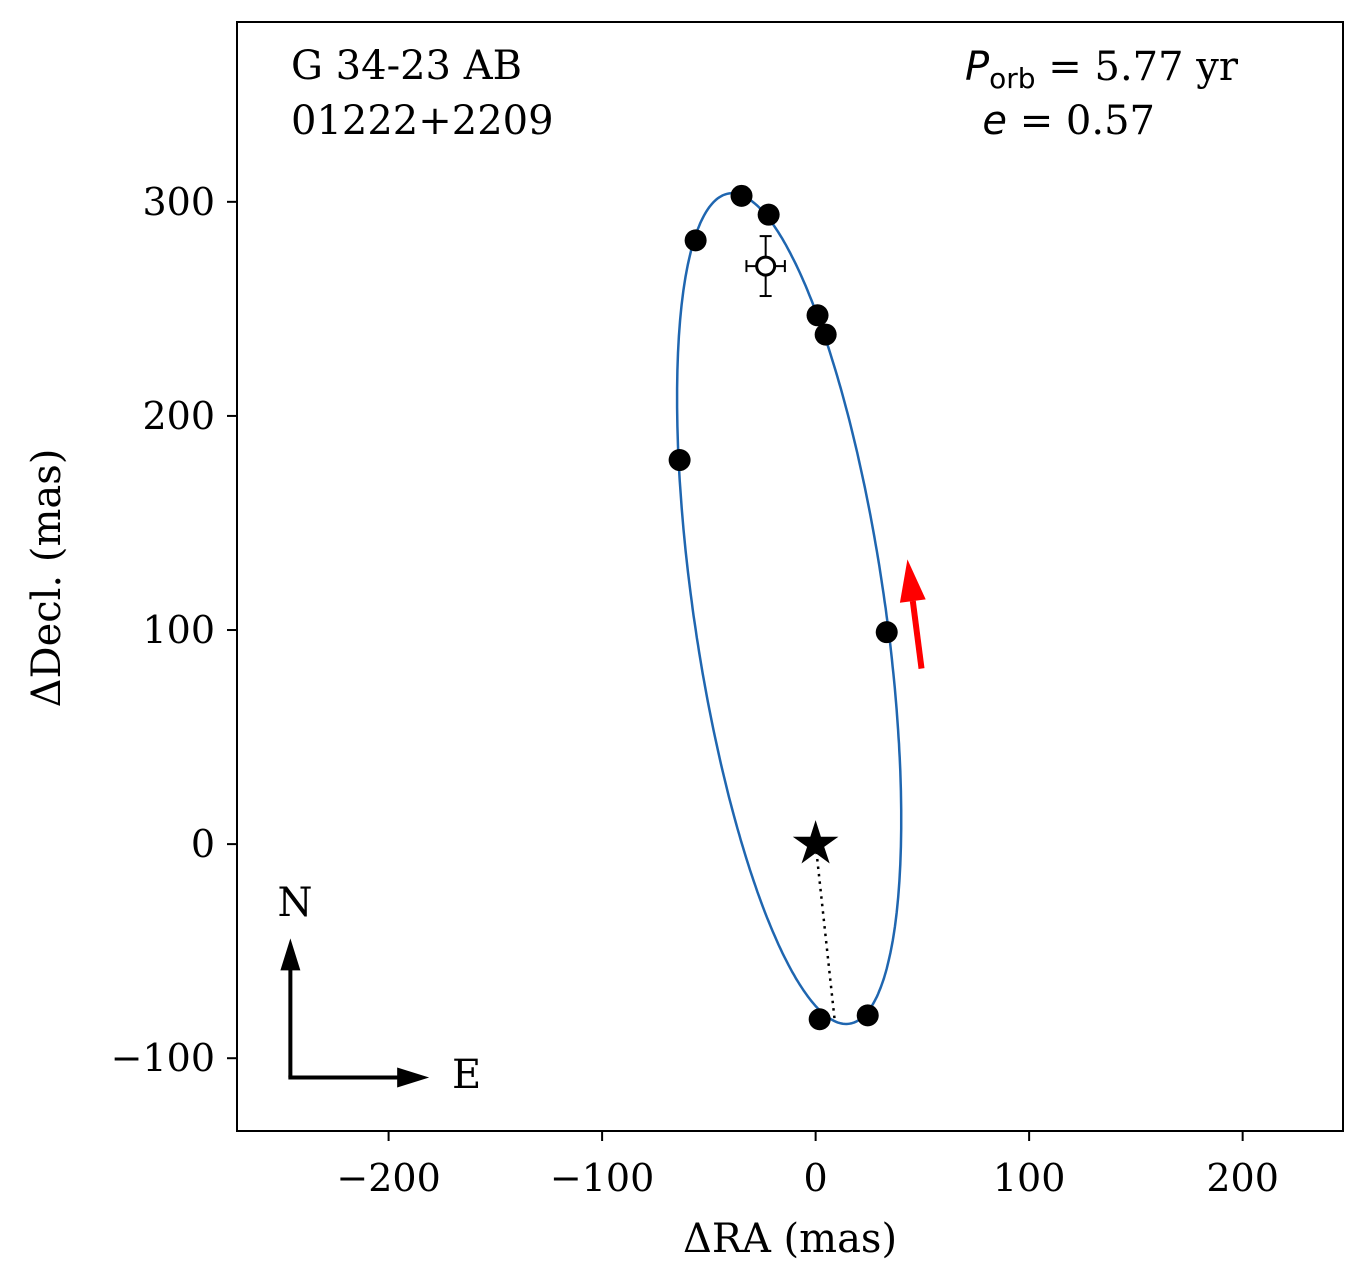 Image resolution: width=1368 pixels, height=1285 pixels. I want to click on periastron-line, so click(825, 931).